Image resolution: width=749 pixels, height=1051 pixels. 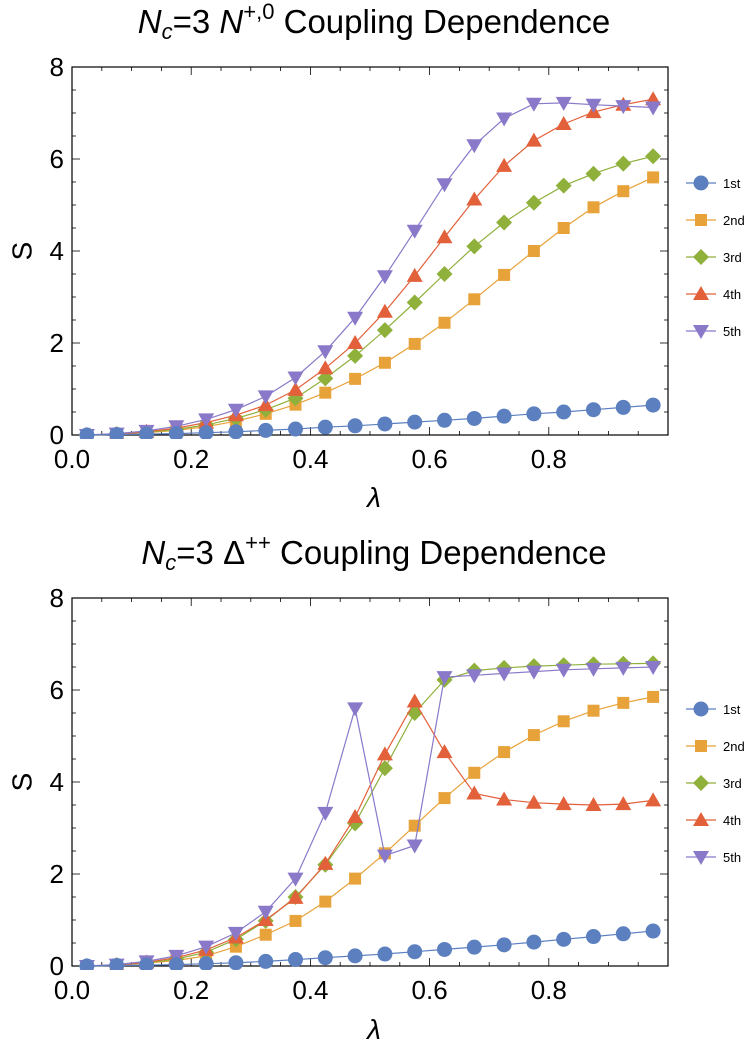 I want to click on legend-item-5th: 5th, so click(x=713, y=857).